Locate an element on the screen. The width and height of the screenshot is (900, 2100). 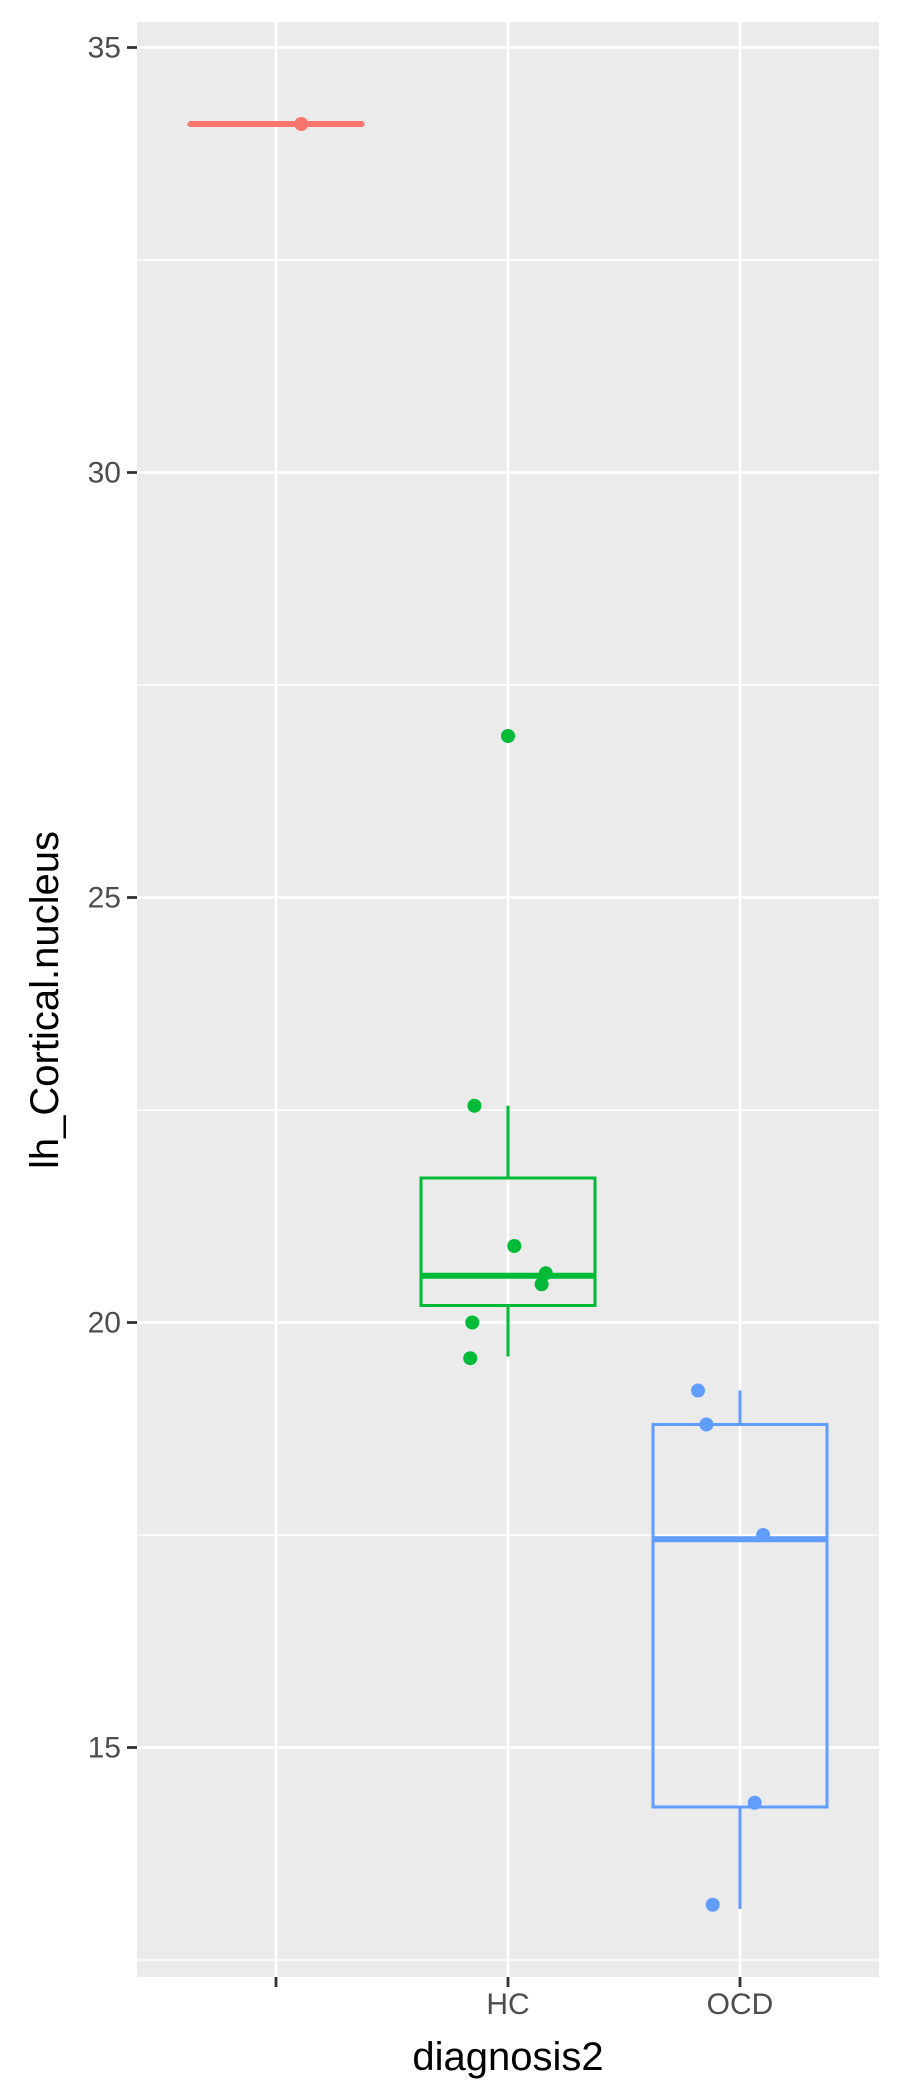
y-axis: 15 20 25 30 35 is located at coordinates (112, 898).